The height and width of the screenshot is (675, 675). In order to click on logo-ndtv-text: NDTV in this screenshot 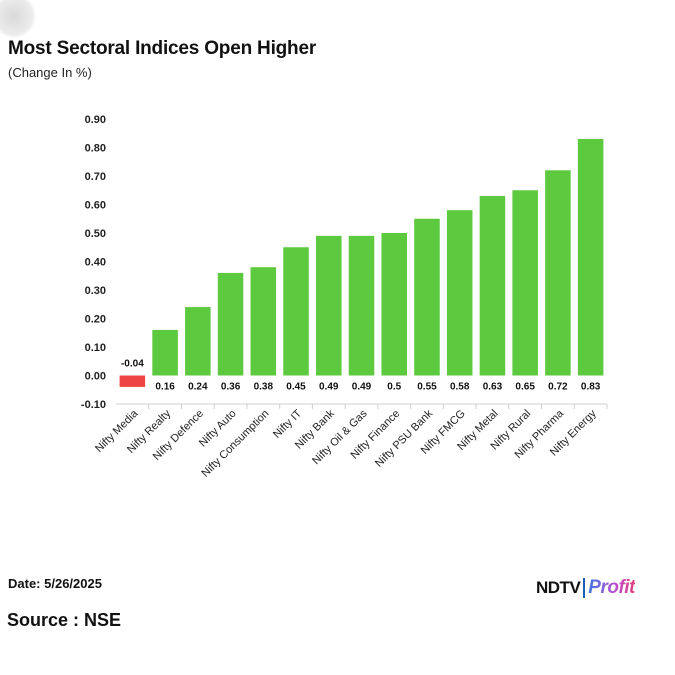, I will do `click(558, 587)`.